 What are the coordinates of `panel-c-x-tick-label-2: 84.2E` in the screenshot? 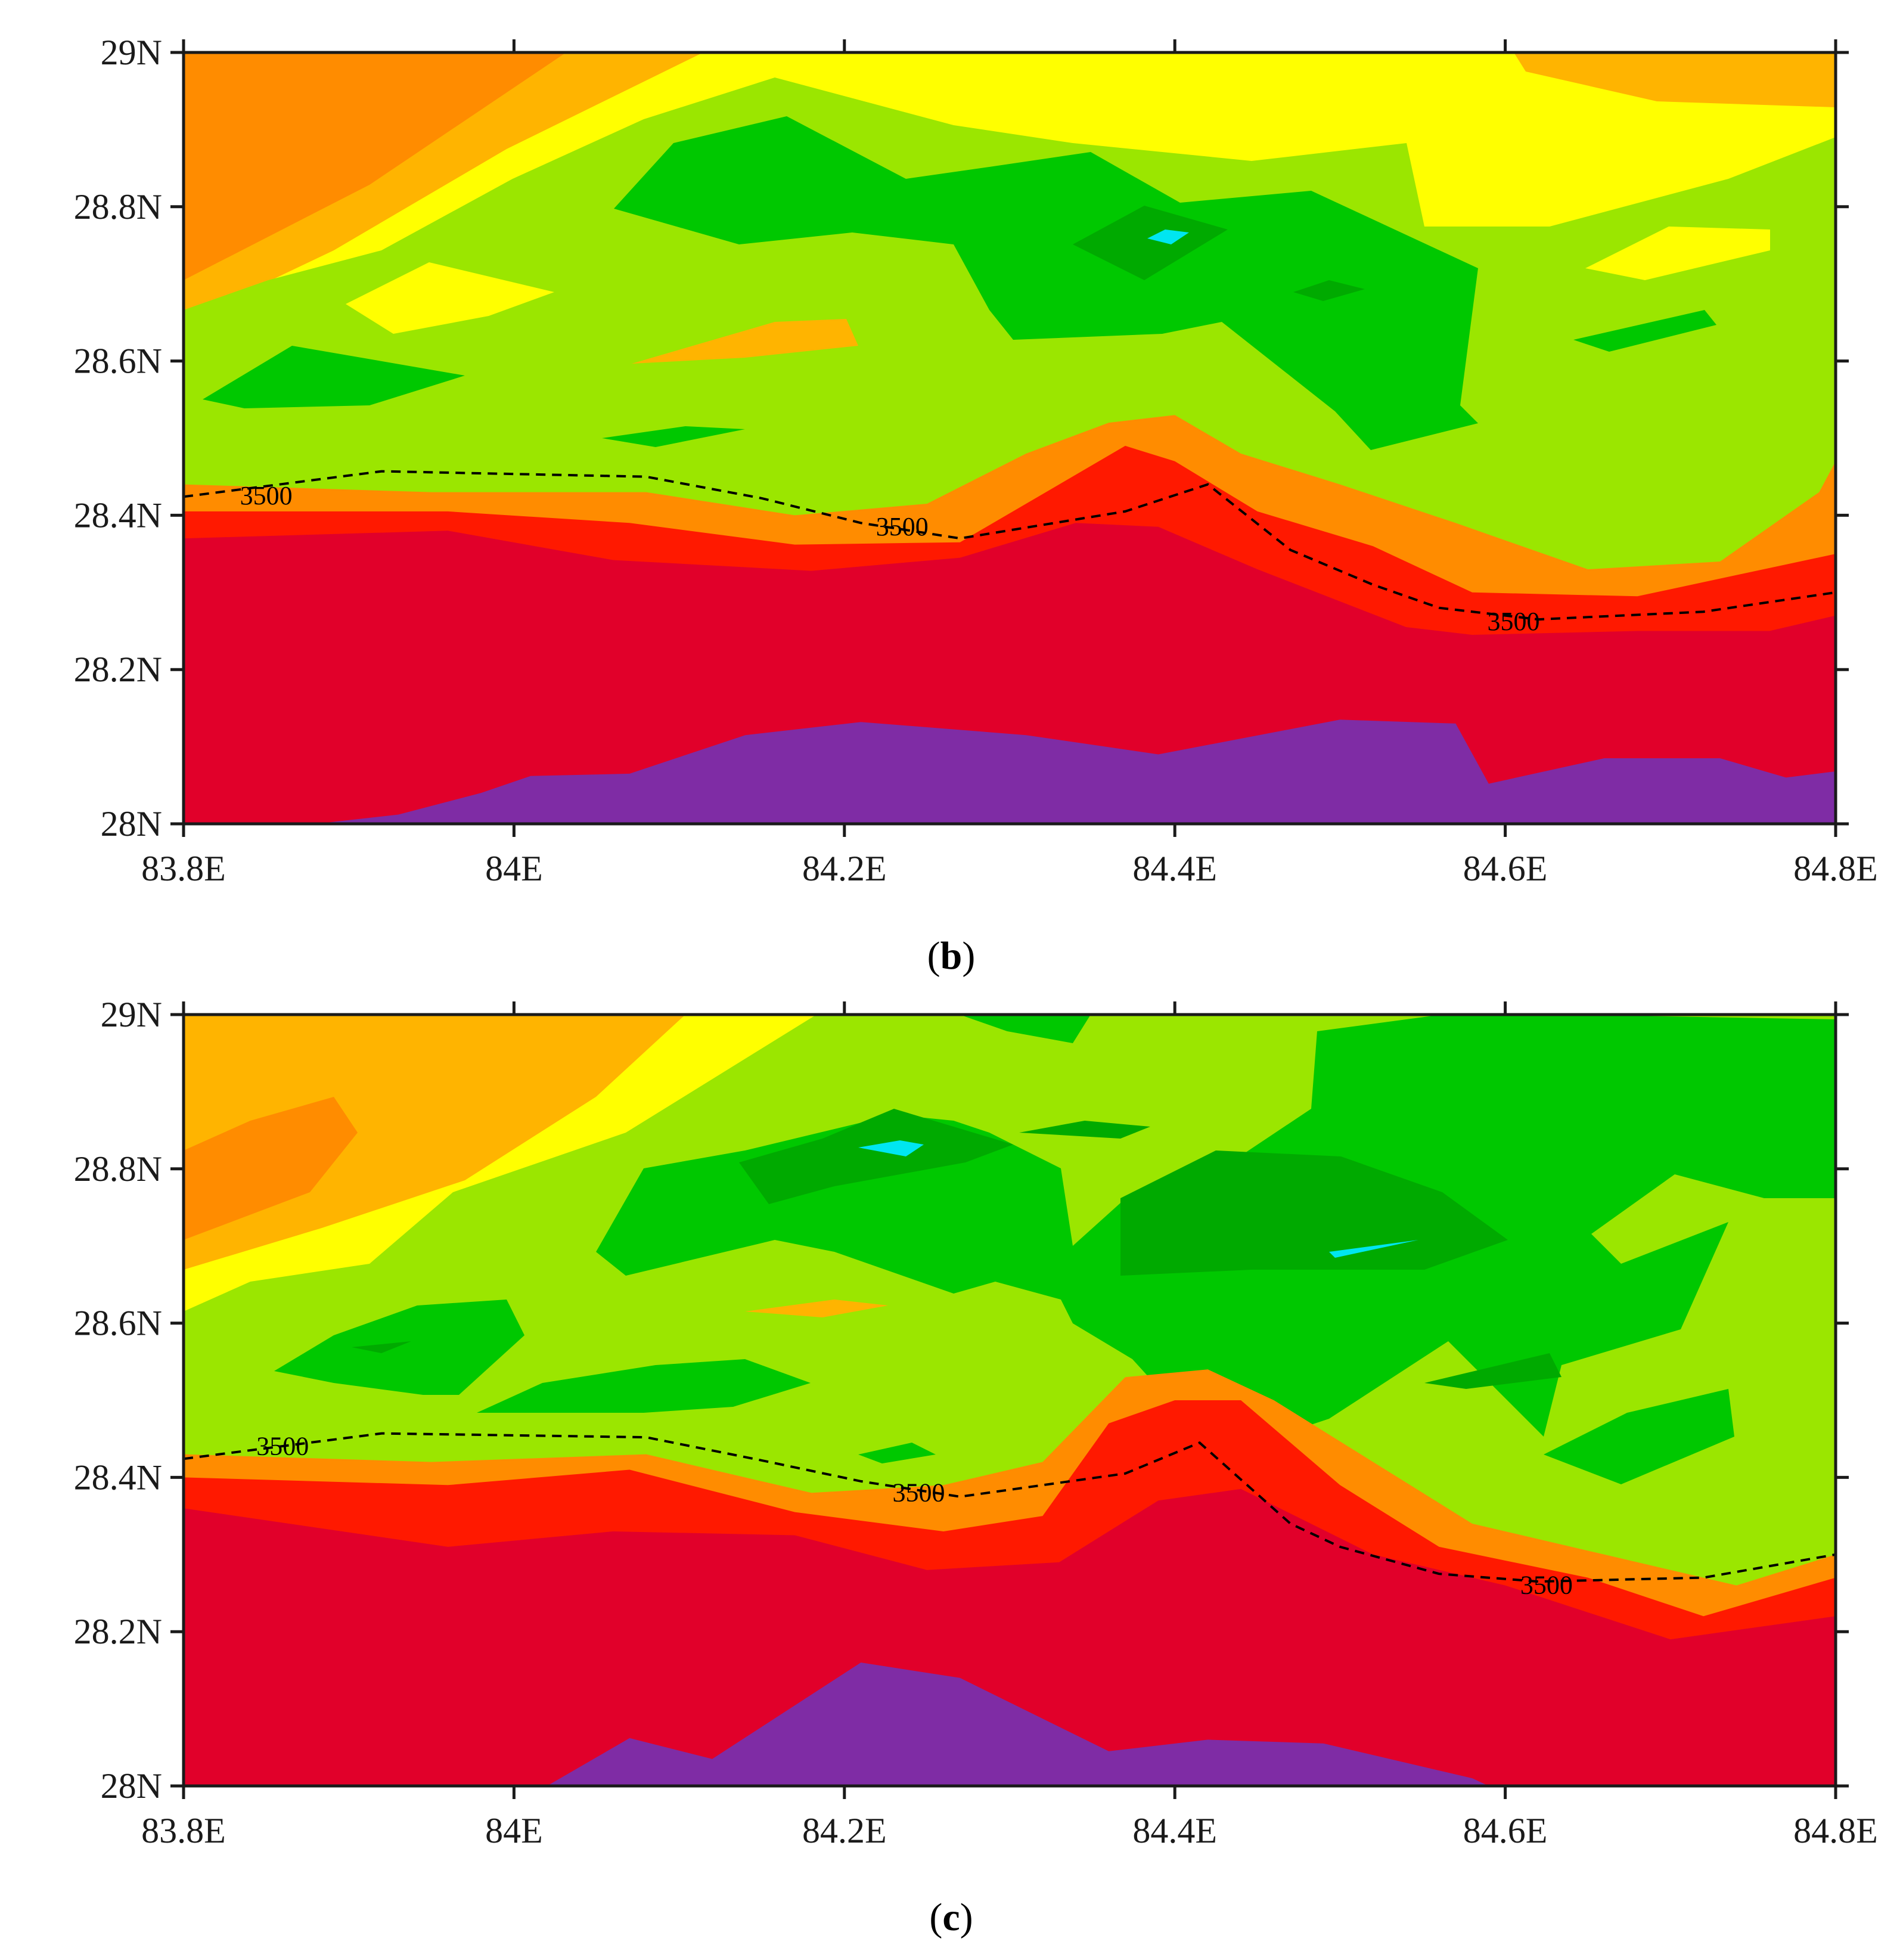 It's located at (844, 1830).